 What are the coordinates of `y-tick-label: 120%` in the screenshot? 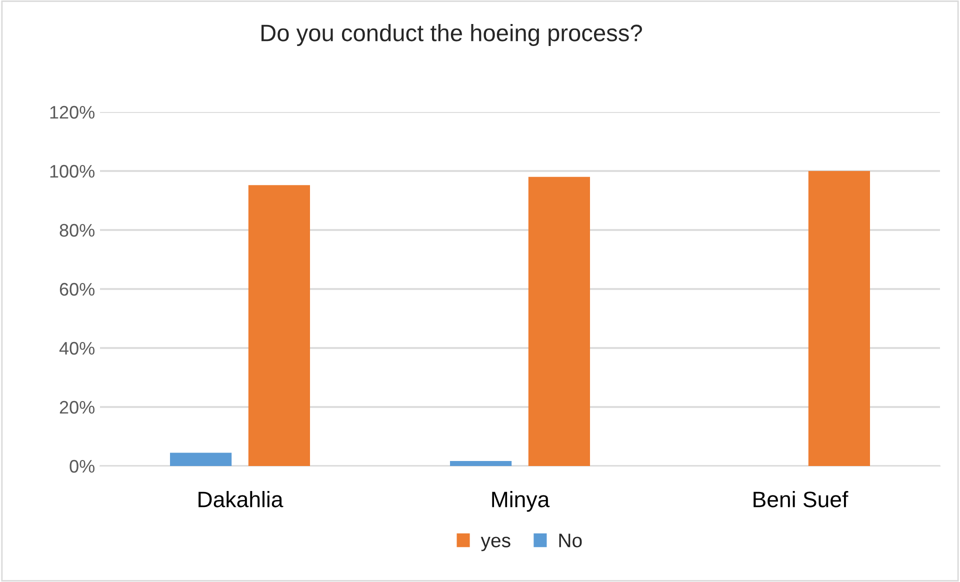 It's located at (72, 112).